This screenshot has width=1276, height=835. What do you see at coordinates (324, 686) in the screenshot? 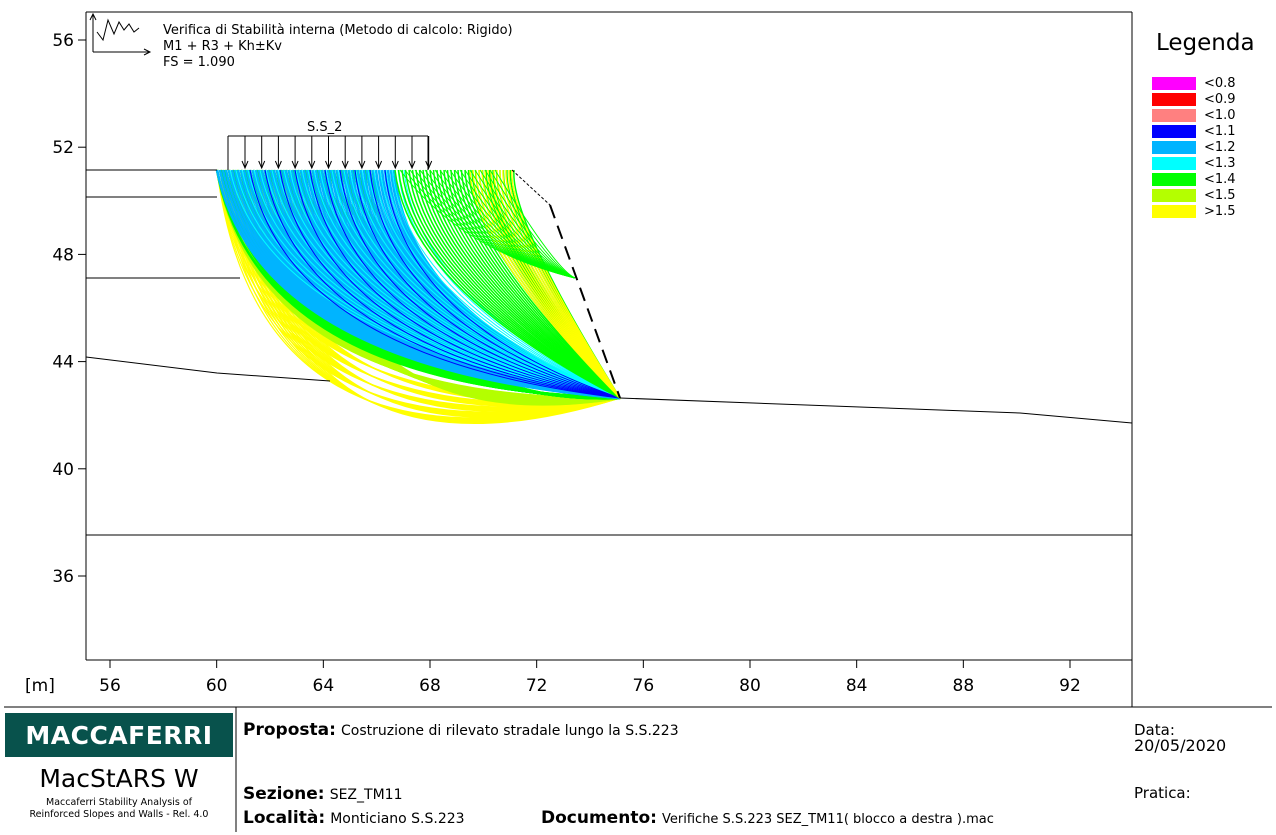
I see `x-tick-label: 64` at bounding box center [324, 686].